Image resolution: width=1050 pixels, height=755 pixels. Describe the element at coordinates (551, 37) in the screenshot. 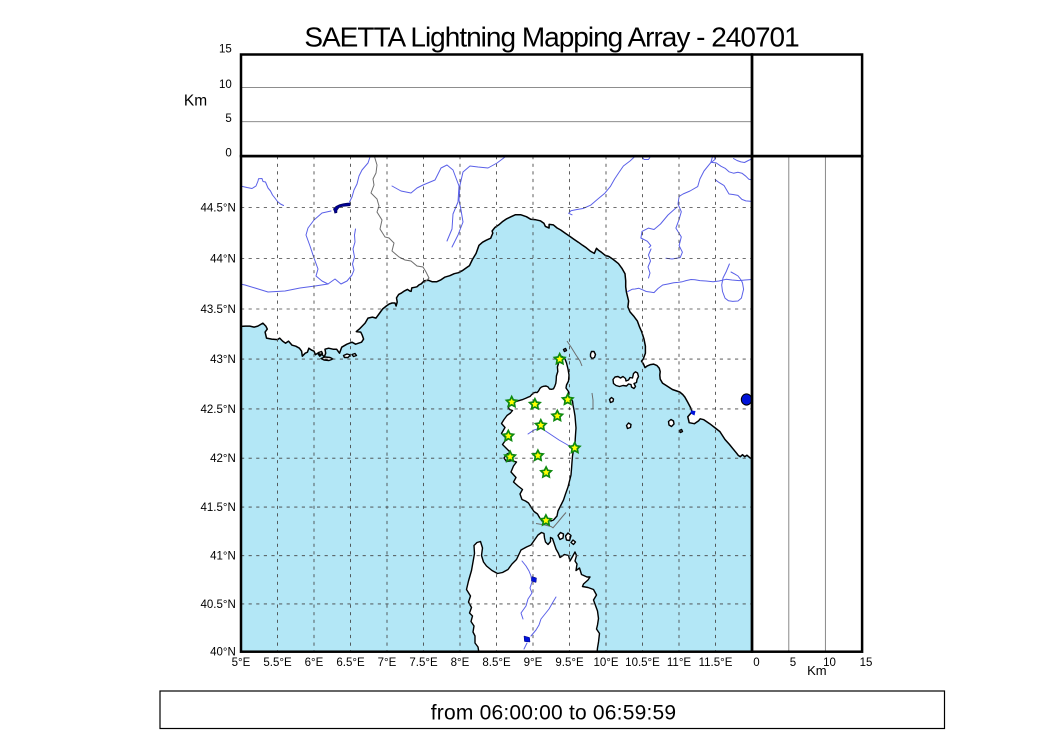

I see `svg-text:SAETTA Lightning Mapping Array: SAETTA Lightning Mapping Array - 240701` at that location.